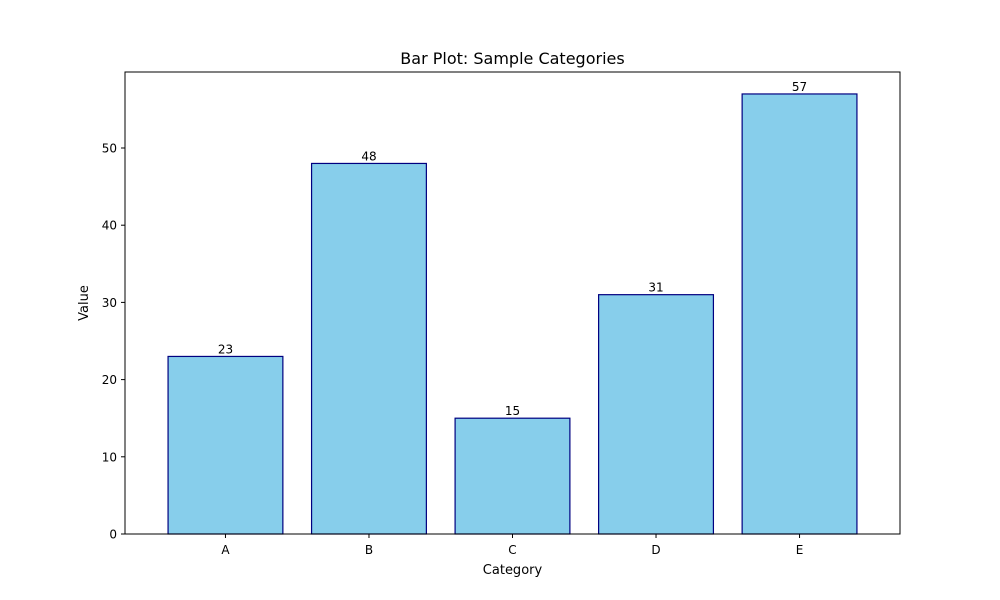 The image size is (1000, 600). I want to click on x-tick-label-A: A, so click(225, 550).